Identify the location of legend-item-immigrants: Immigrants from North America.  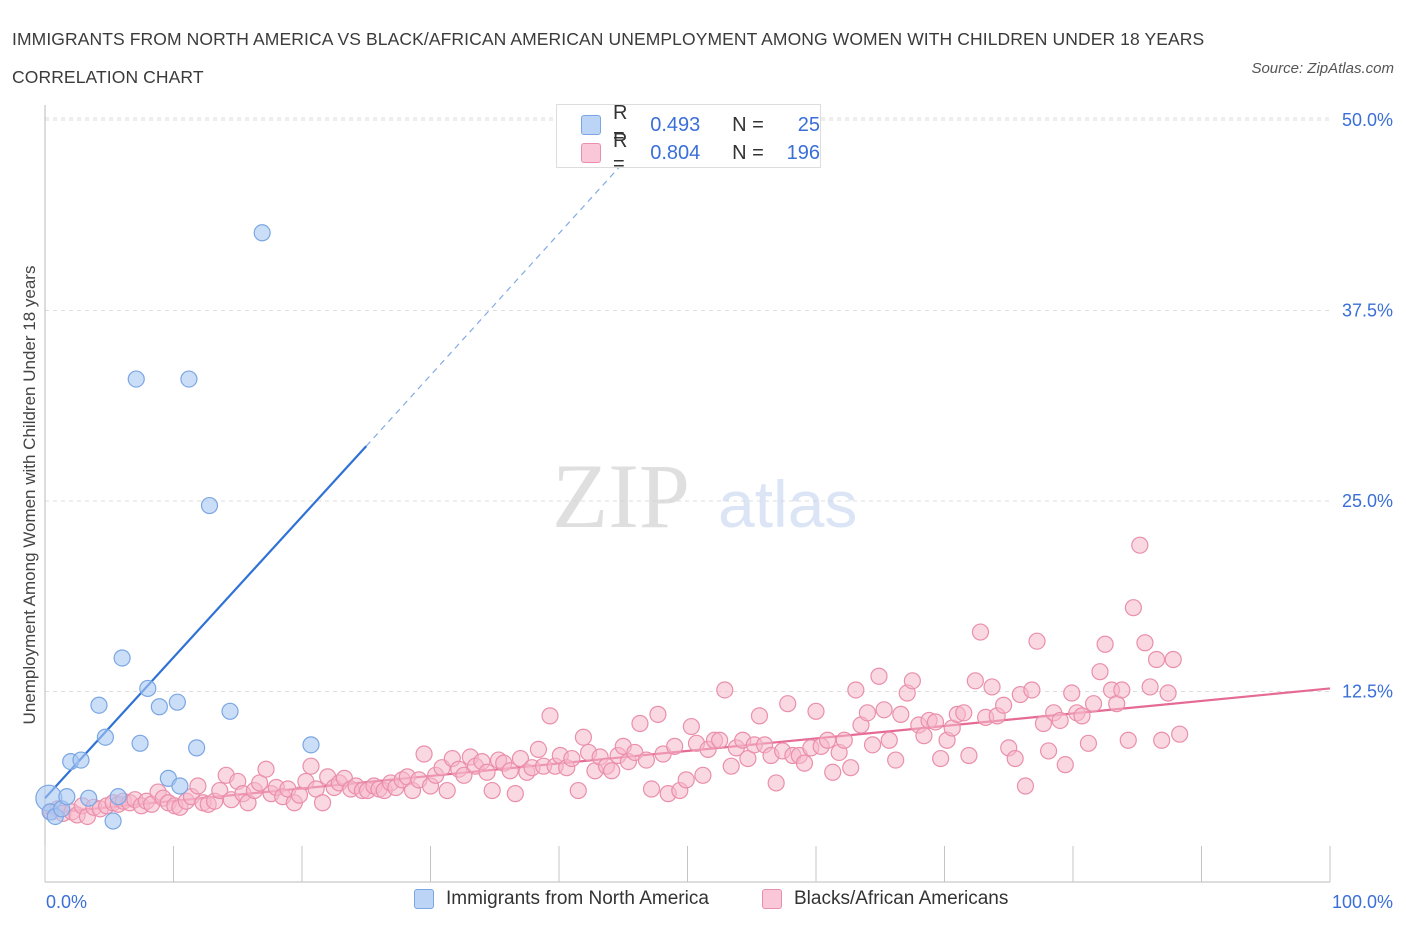
(561, 899).